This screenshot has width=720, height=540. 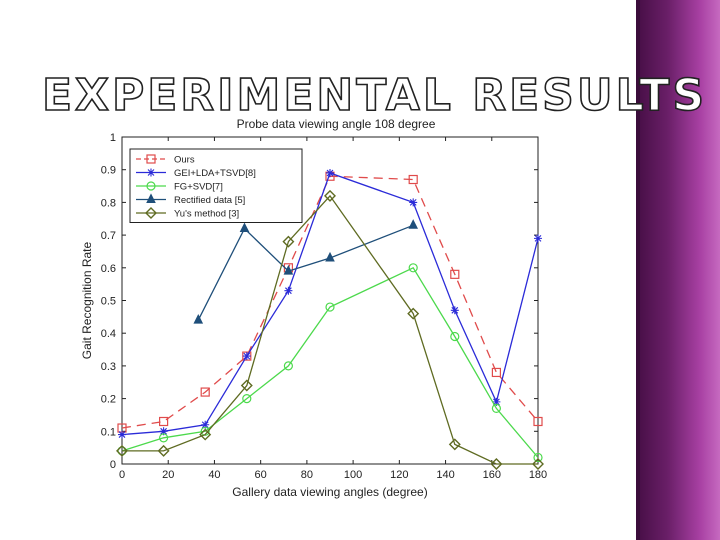 What do you see at coordinates (108, 334) in the screenshot?
I see `y-tick-label: 0.4` at bounding box center [108, 334].